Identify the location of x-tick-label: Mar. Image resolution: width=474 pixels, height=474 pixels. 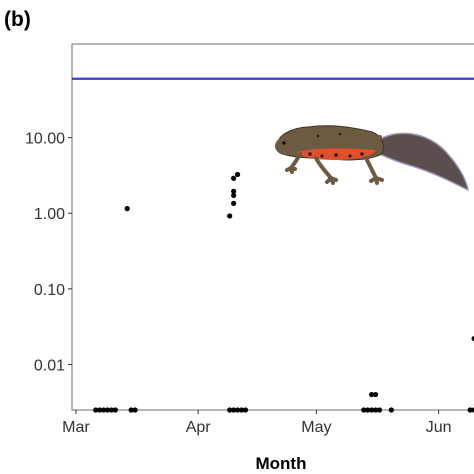
(76, 427).